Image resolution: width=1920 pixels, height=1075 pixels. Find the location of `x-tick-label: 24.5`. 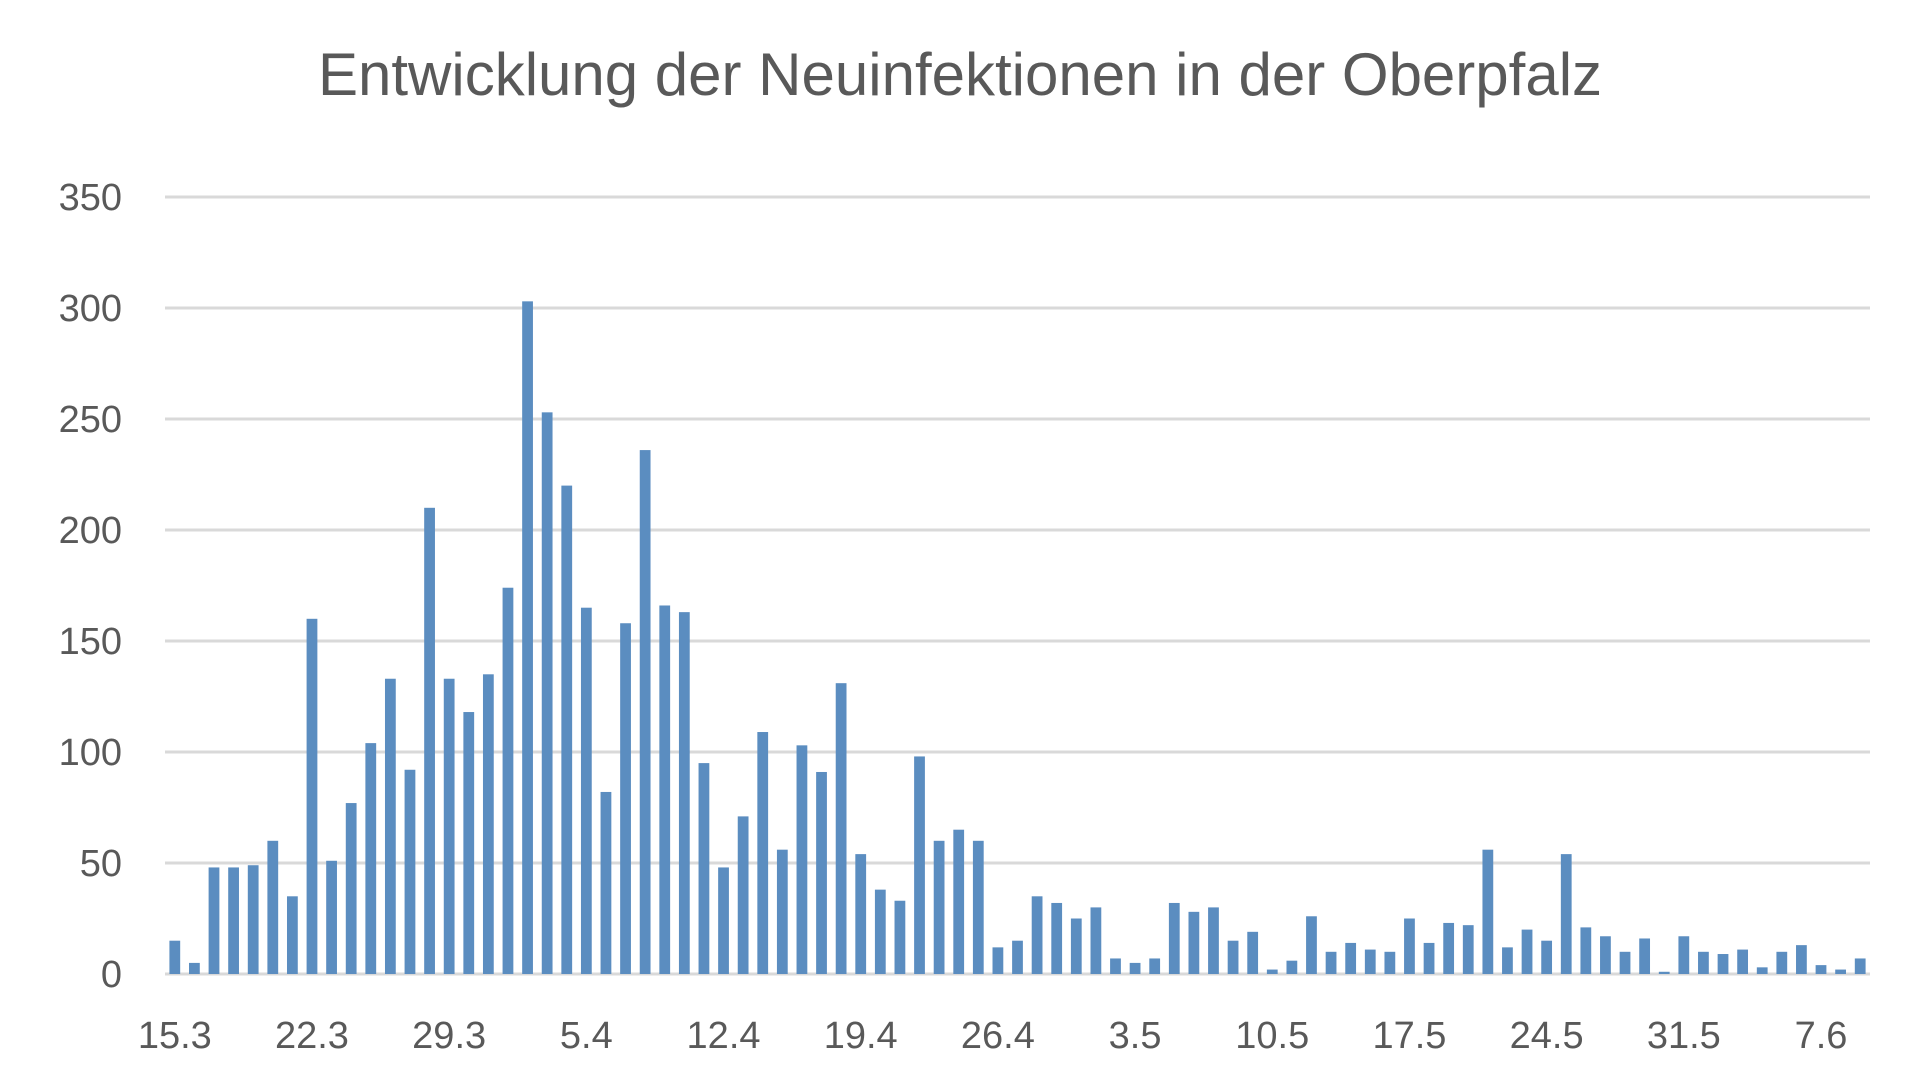

x-tick-label: 24.5 is located at coordinates (1547, 1036).